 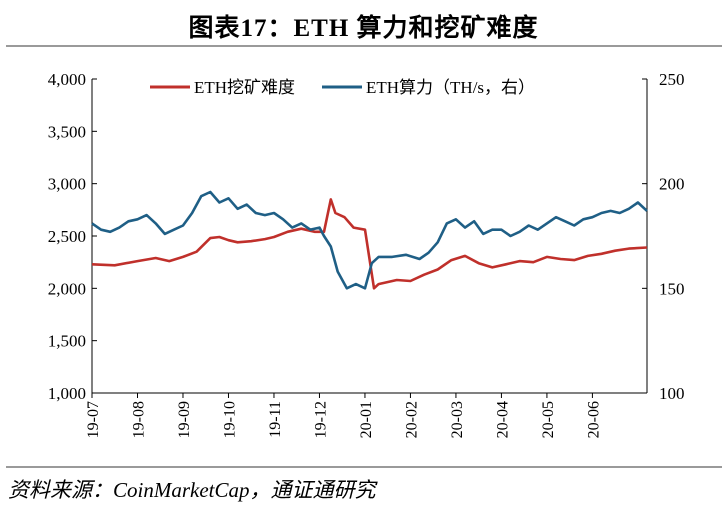 What do you see at coordinates (320, 419) in the screenshot?
I see `x-tick-label: 19-12` at bounding box center [320, 419].